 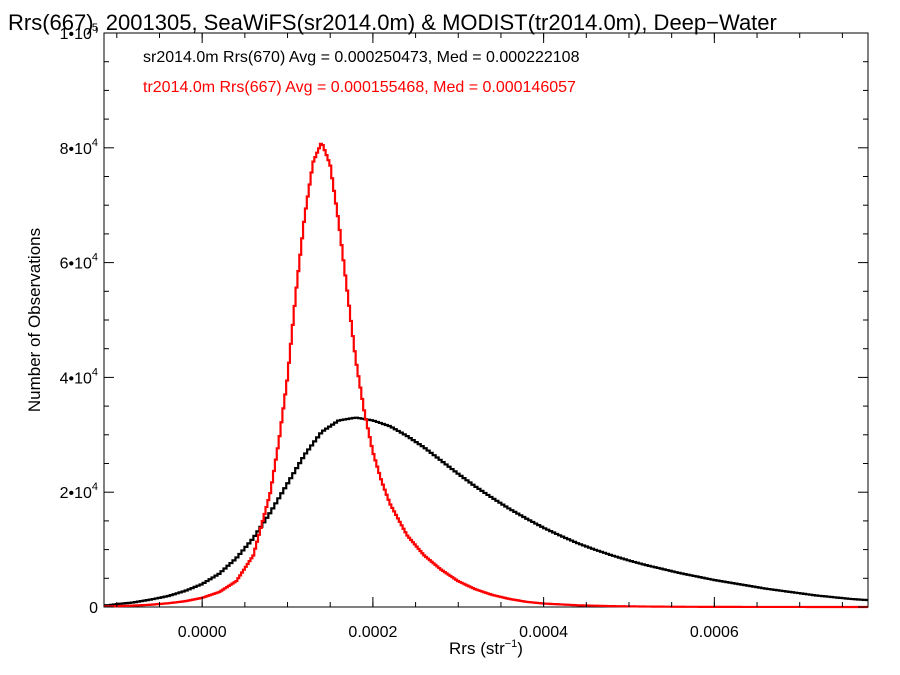 I want to click on x-tick-label: 0.0002, so click(x=372, y=632).